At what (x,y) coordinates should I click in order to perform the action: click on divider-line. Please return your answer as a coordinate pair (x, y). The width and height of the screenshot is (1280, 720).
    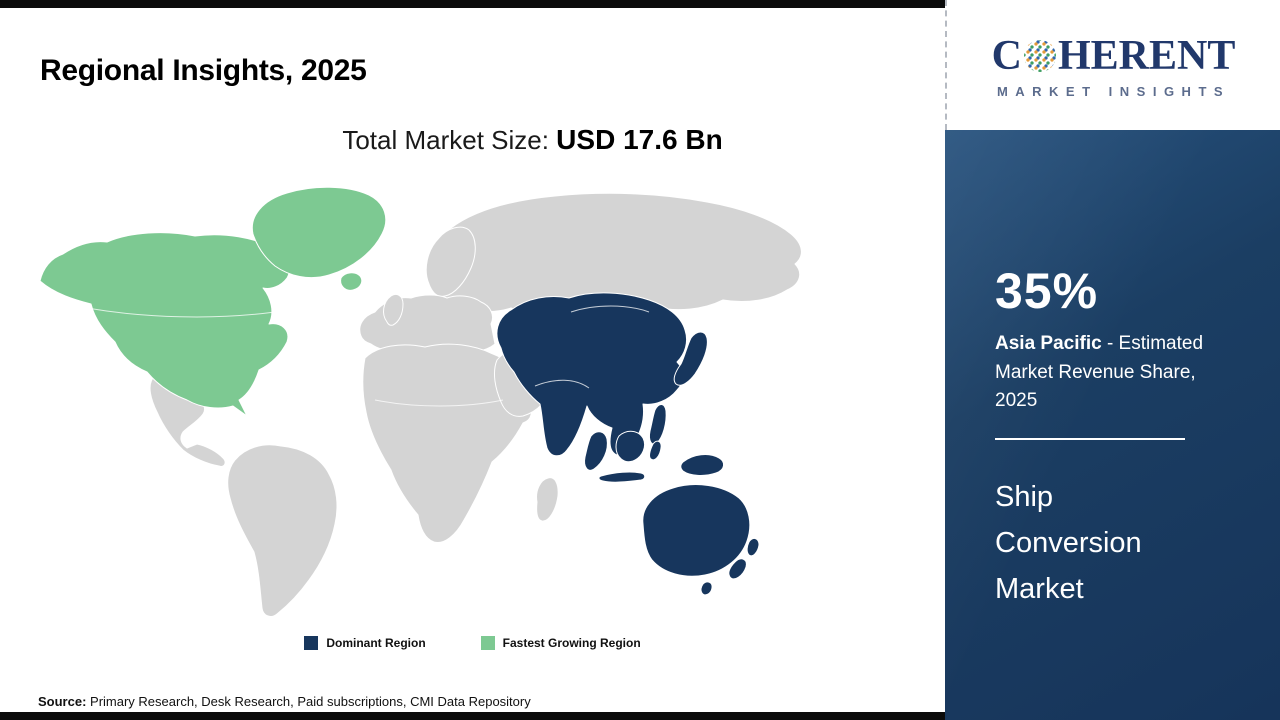
    Looking at the image, I should click on (1090, 438).